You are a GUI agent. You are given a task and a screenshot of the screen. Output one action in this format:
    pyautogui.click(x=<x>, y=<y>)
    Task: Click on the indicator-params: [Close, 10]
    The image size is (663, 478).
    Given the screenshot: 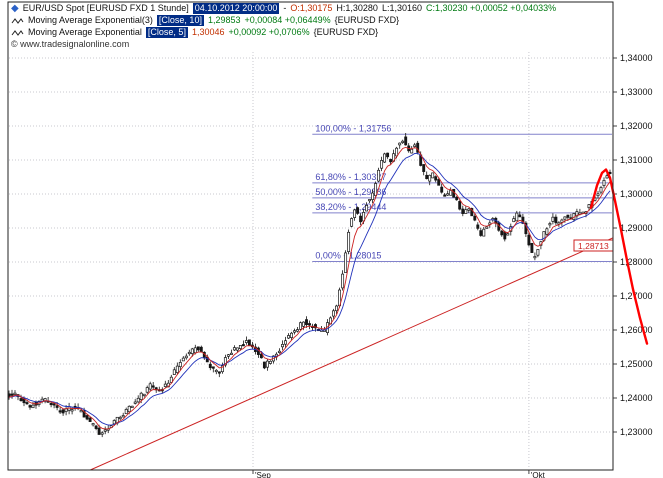 What is the action you would take?
    pyautogui.click(x=180, y=20)
    